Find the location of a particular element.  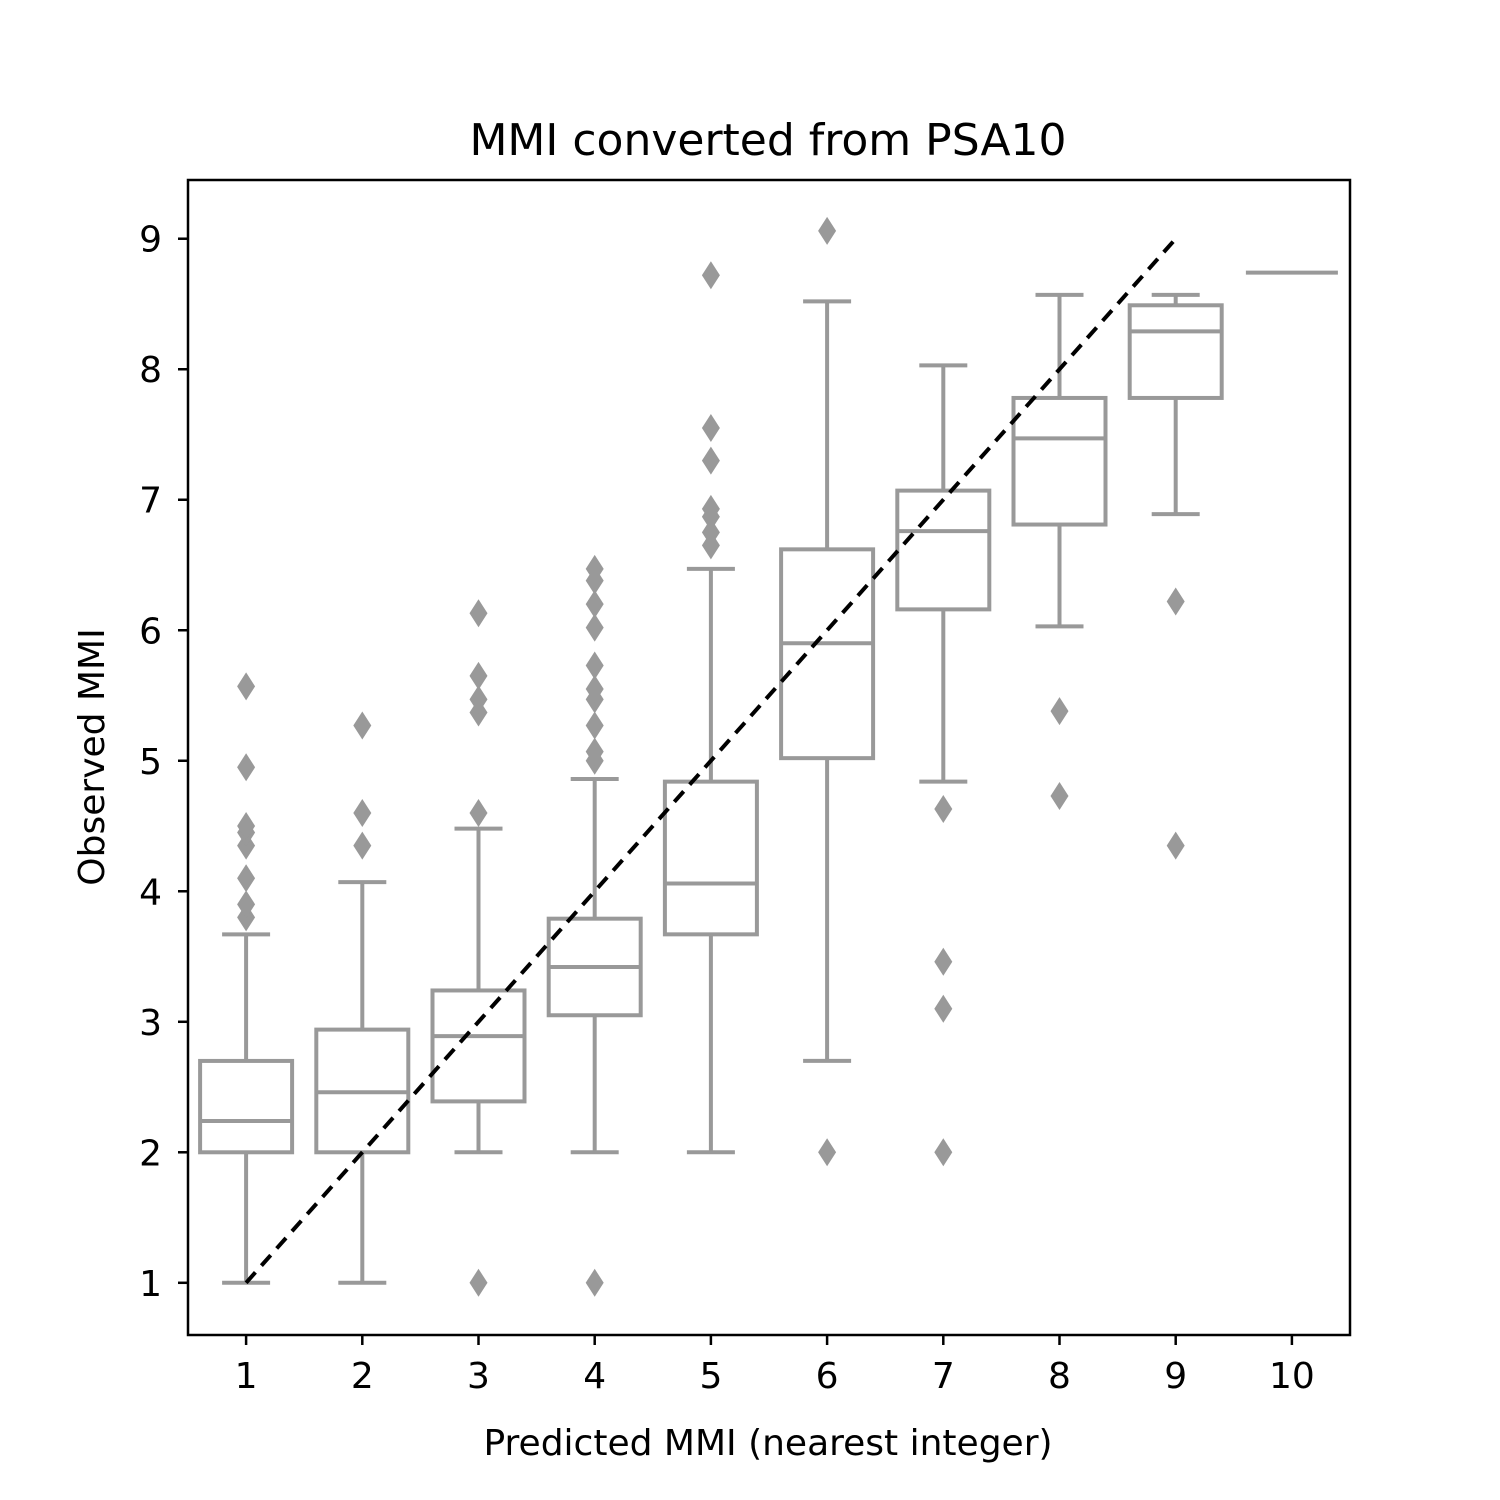

y-tick-label: 1 is located at coordinates (150, 1284).